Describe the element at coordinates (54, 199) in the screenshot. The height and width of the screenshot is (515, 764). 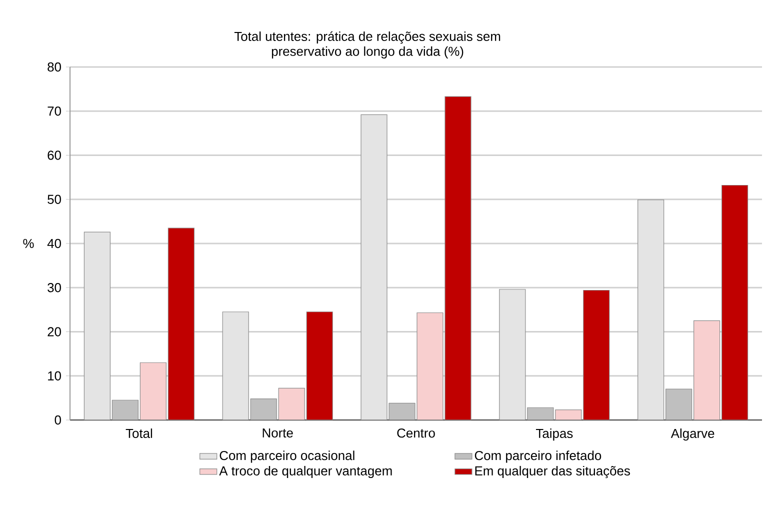
I see `y-tick-label: 50` at that location.